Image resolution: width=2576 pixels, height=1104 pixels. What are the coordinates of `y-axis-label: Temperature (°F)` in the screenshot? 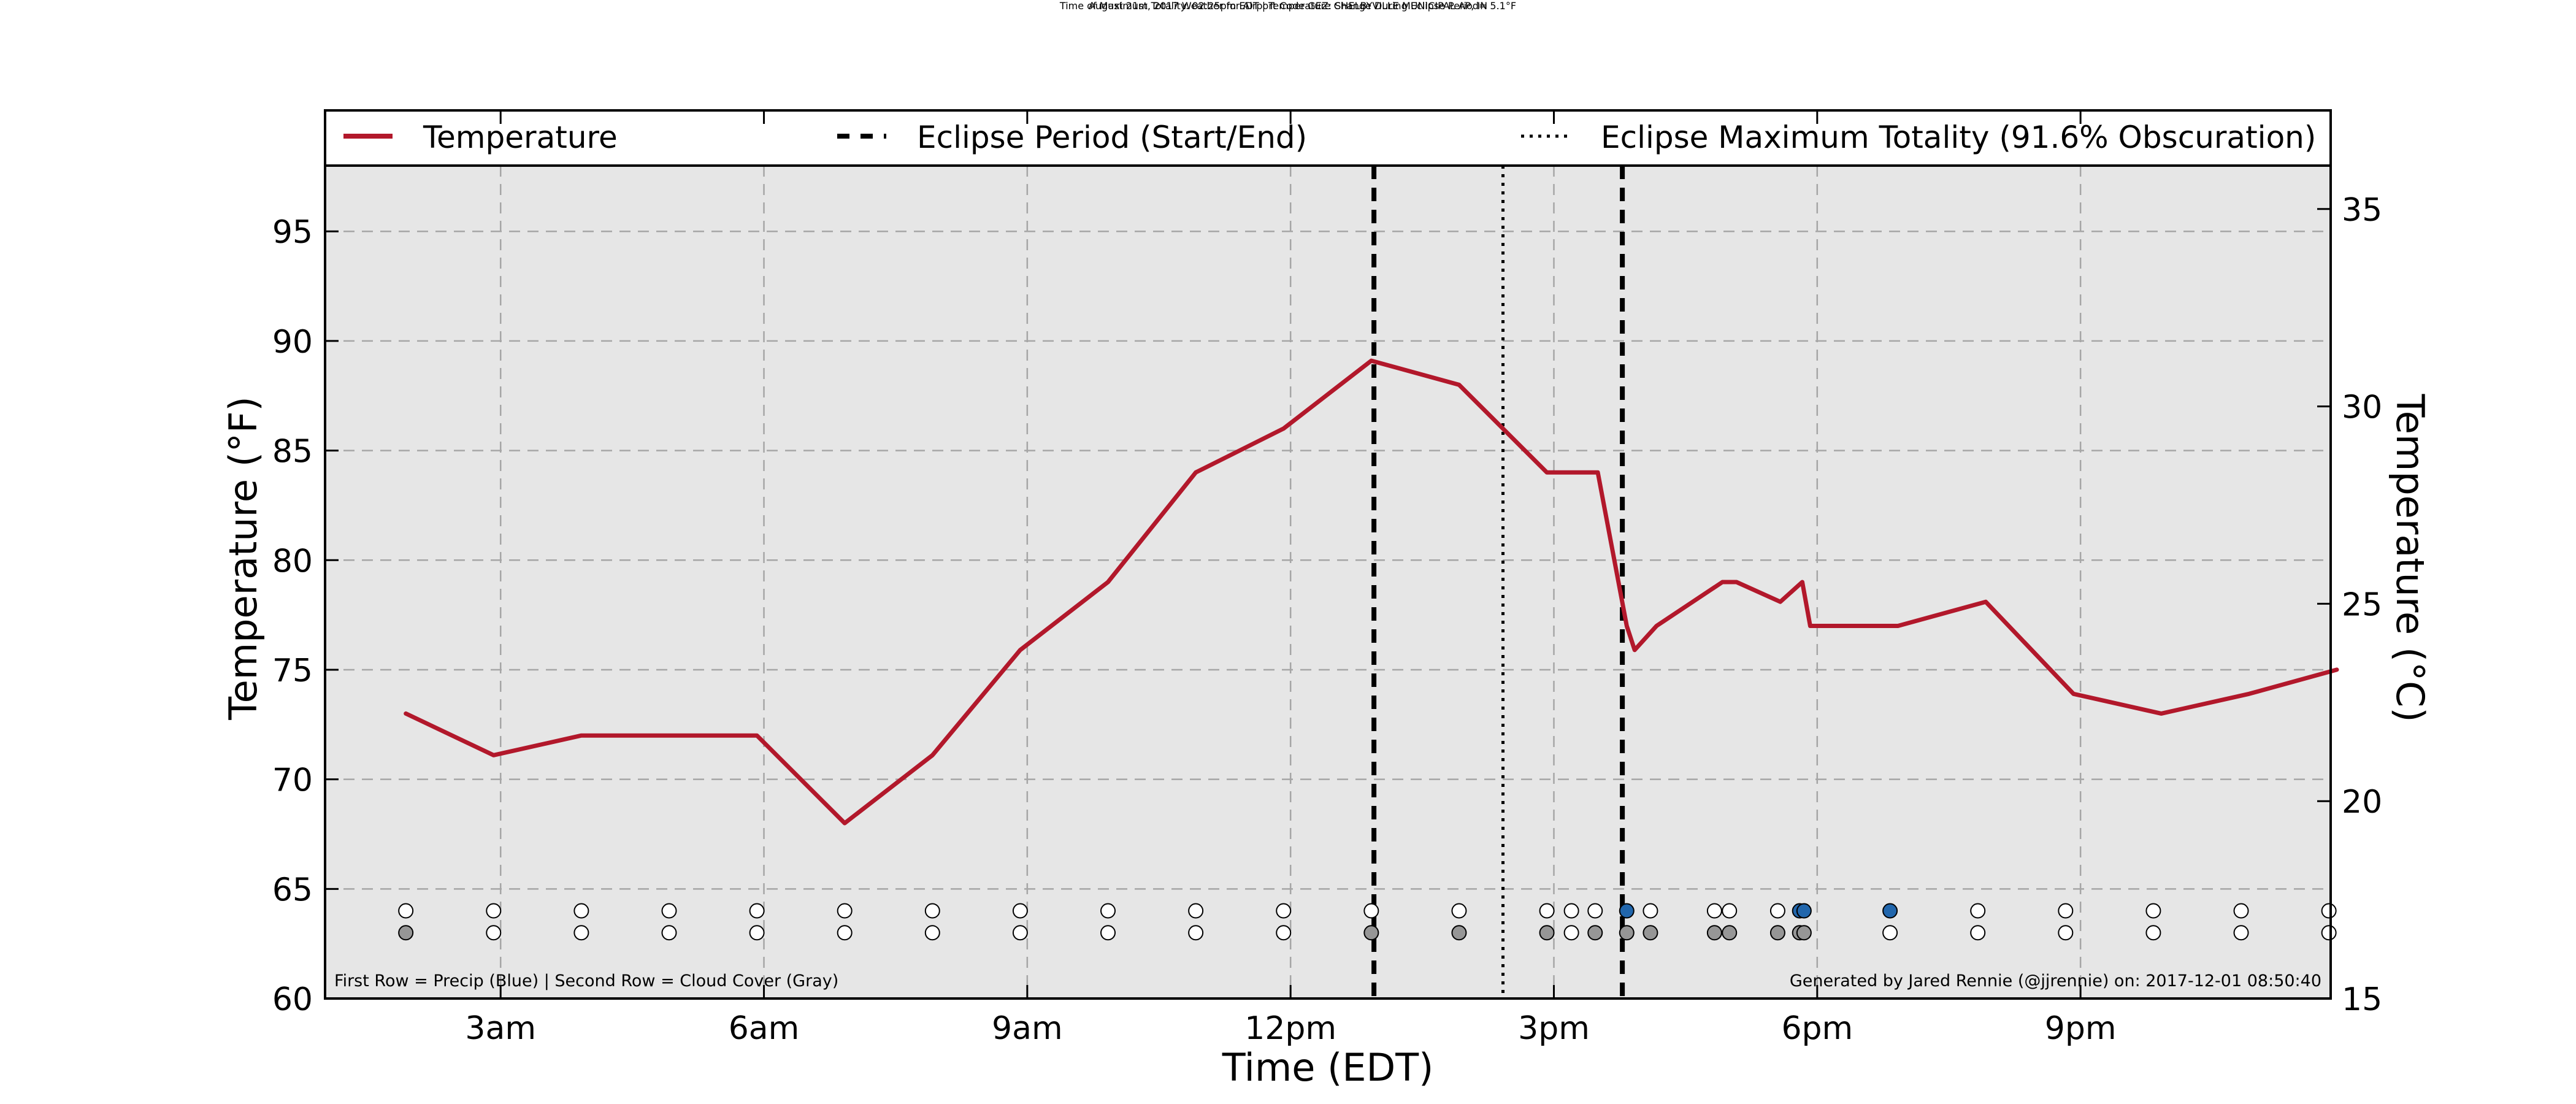 It's located at (243, 558).